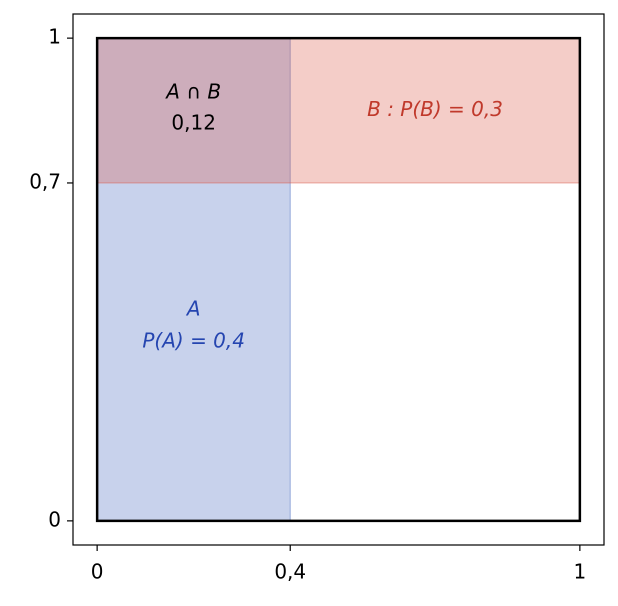  Describe the element at coordinates (193, 123) in the screenshot. I see `intersection-label: 0,12` at that location.